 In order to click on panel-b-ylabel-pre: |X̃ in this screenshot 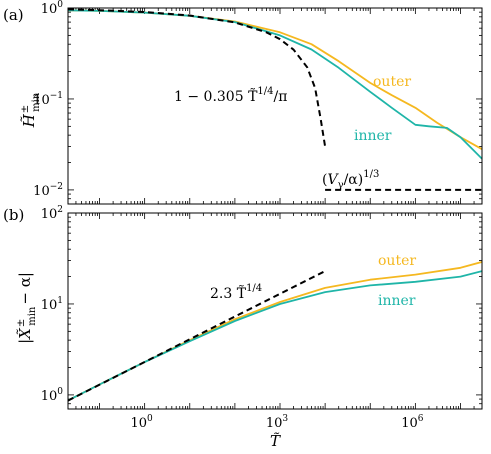, I will do `click(25, 335)`.